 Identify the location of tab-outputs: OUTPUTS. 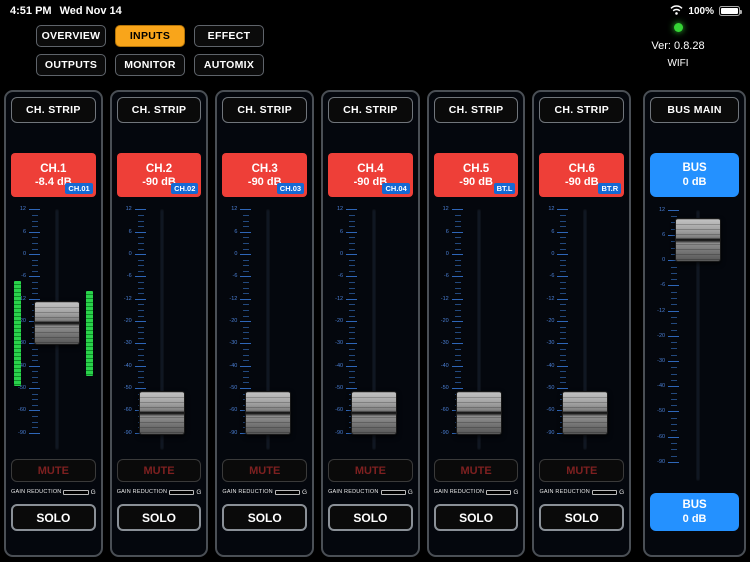
(71, 65).